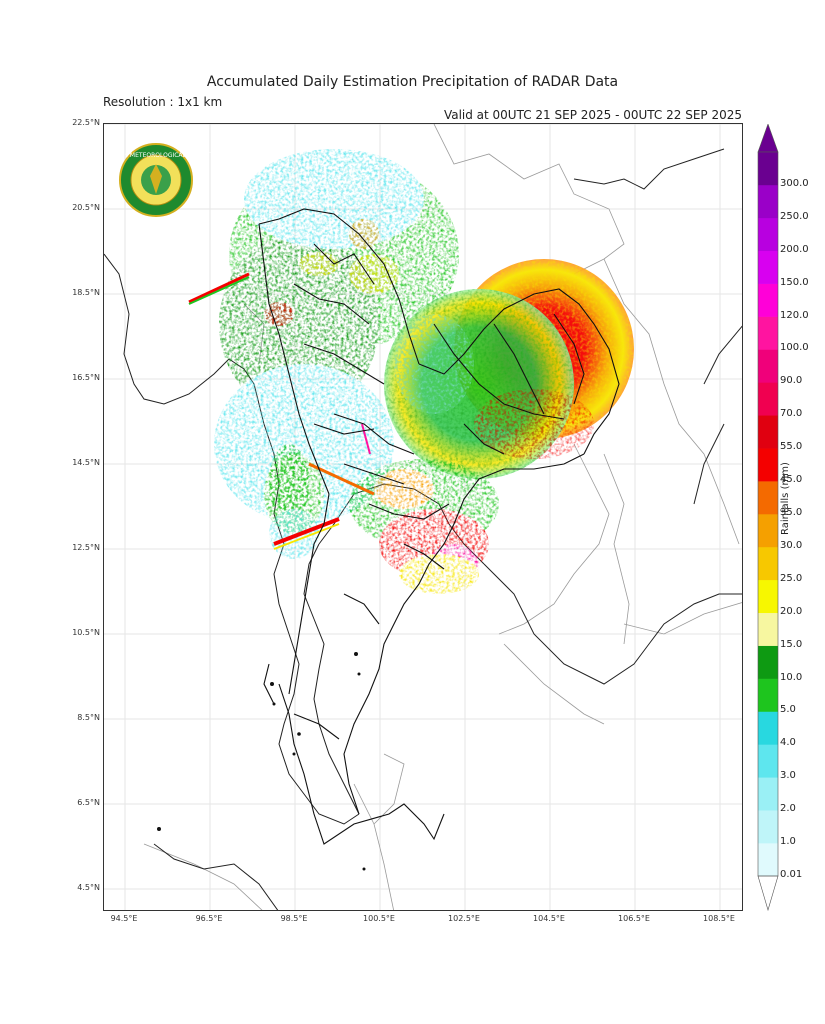  What do you see at coordinates (791, 578) in the screenshot?
I see `colorbar-tick-label: 25.0` at bounding box center [791, 578].